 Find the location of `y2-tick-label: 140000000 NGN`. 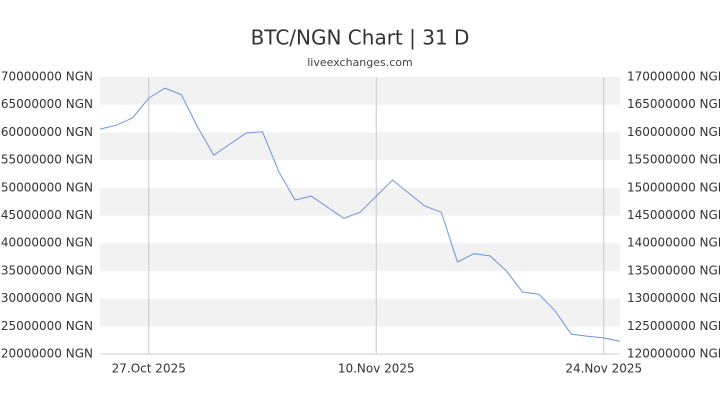

y2-tick-label: 140000000 NGN is located at coordinates (673, 243).